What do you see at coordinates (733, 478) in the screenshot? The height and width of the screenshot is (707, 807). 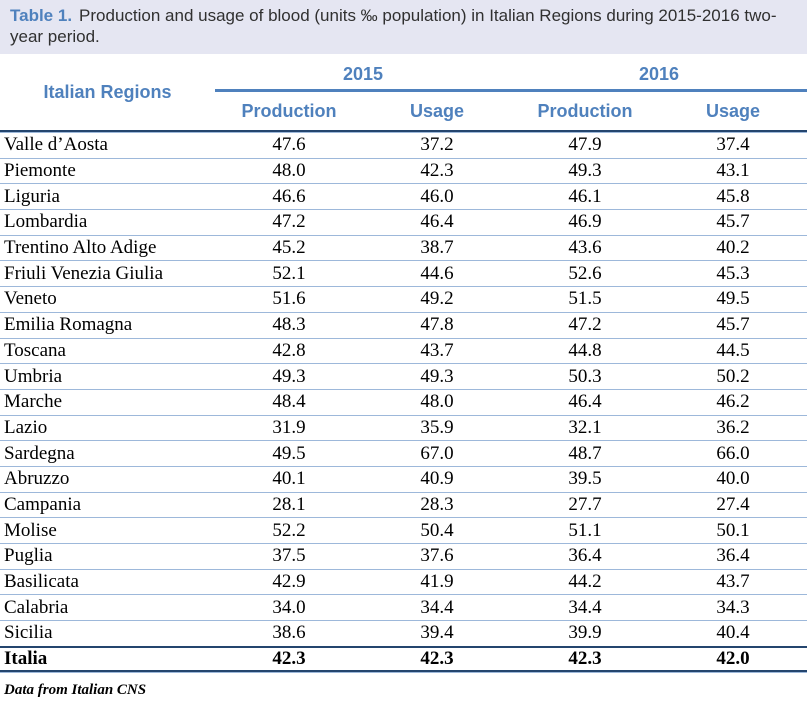 I see `value-cell: 40.0` at bounding box center [733, 478].